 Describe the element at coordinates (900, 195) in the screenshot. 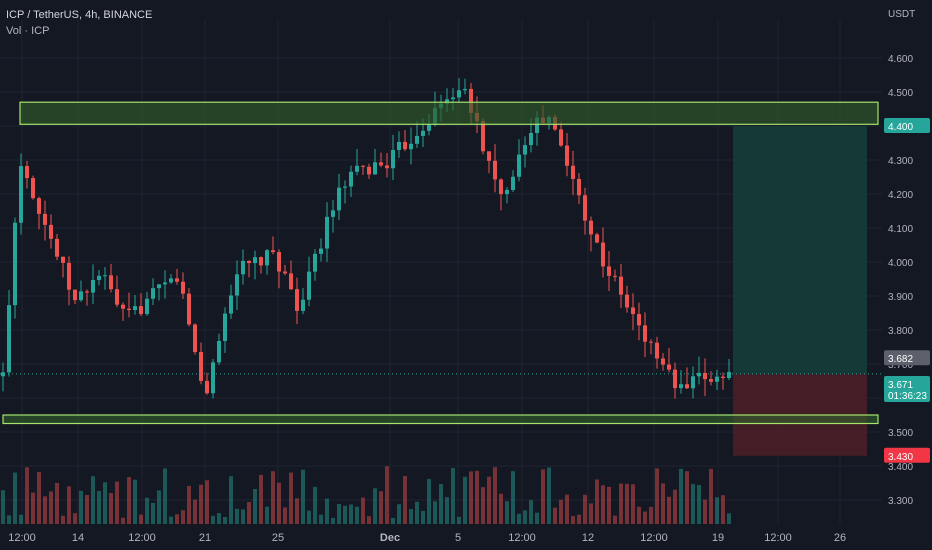

I see `y-tick-label: 4.200` at that location.